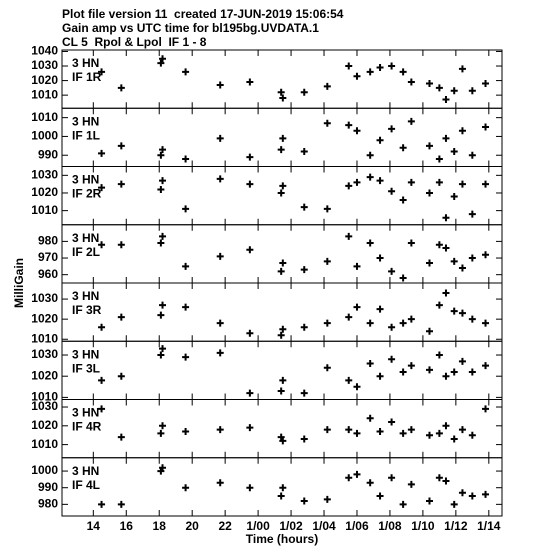 The width and height of the screenshot is (540, 554). I want to click on y-tick-label: 1040, so click(44, 51).